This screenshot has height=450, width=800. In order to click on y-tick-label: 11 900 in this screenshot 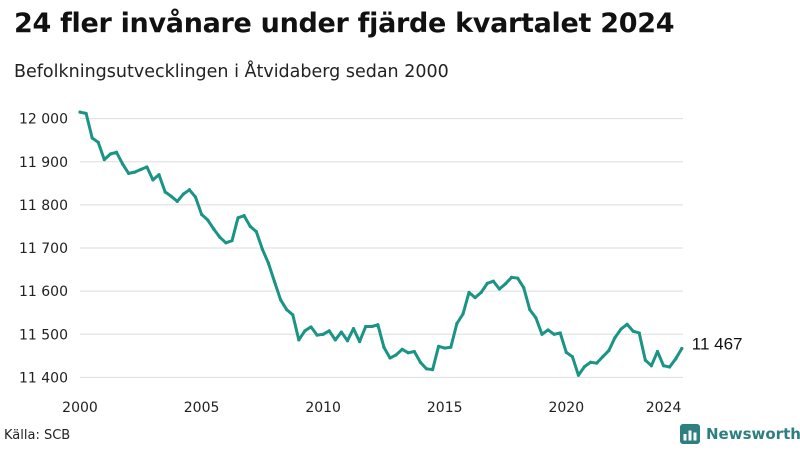, I will do `click(43, 163)`.